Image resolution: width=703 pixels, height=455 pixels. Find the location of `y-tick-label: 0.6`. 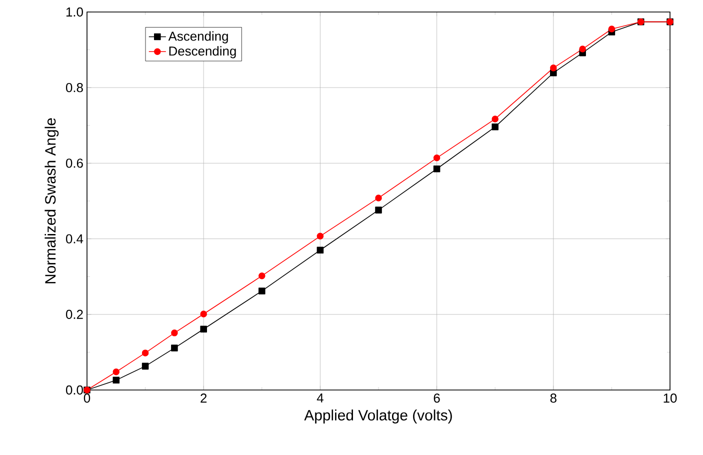

y-tick-label: 0.6 is located at coordinates (74, 163).